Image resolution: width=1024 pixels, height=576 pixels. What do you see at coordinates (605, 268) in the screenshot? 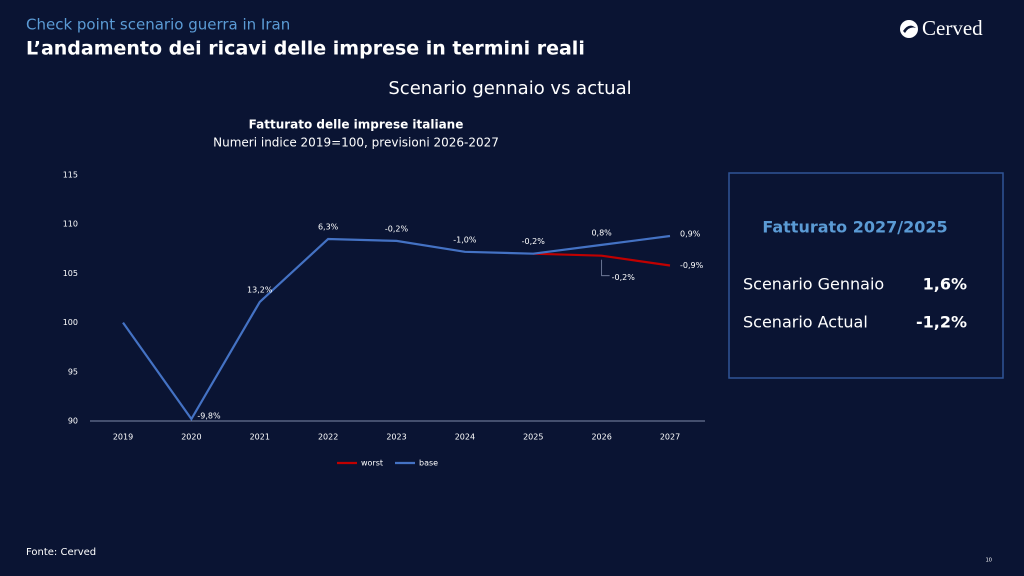
I see `label-leader` at bounding box center [605, 268].